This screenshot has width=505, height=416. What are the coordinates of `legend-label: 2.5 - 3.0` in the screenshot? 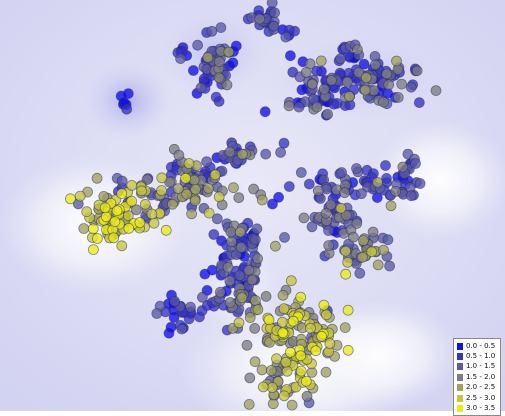 It's located at (481, 397).